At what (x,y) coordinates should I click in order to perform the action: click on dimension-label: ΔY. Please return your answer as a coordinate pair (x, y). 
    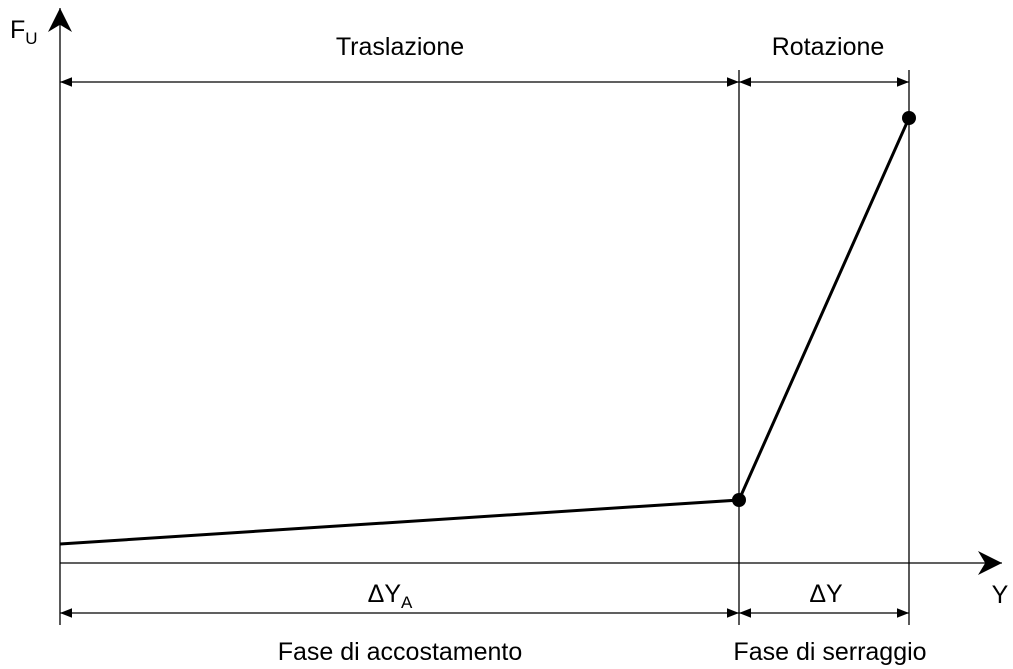
    Looking at the image, I should click on (826, 594).